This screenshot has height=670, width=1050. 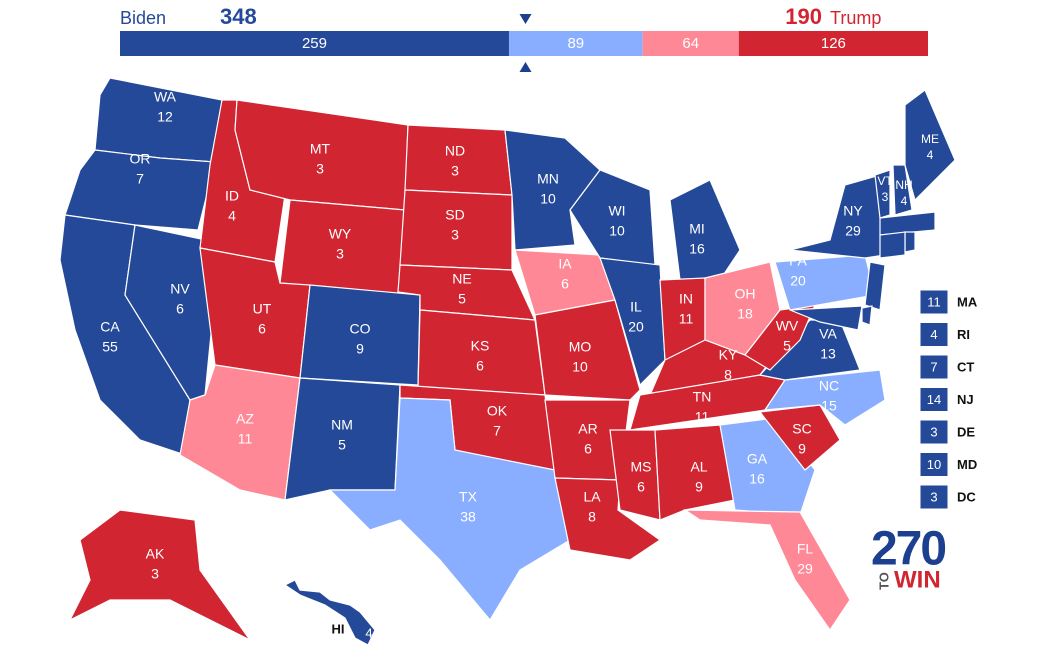 What do you see at coordinates (461, 279) in the screenshot?
I see `state-name: NE` at bounding box center [461, 279].